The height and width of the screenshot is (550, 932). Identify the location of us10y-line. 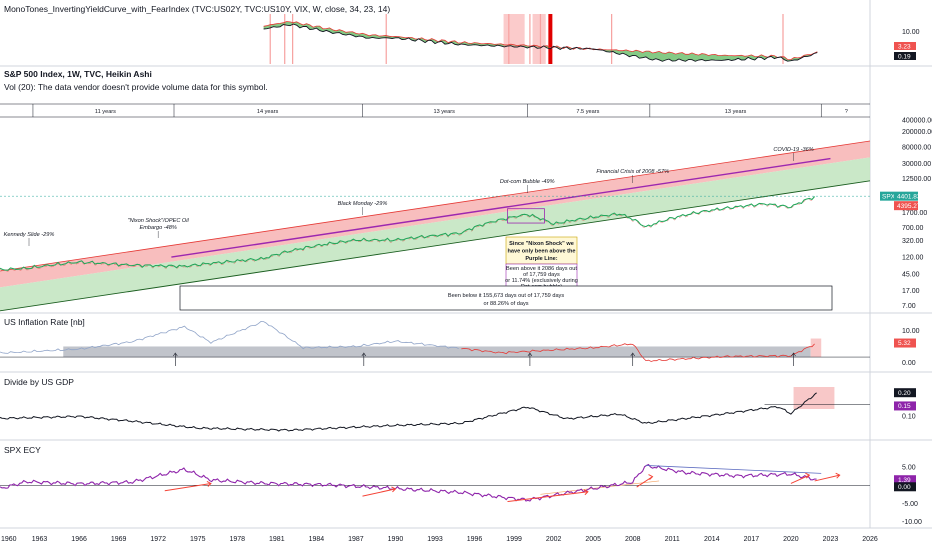
(540, 41).